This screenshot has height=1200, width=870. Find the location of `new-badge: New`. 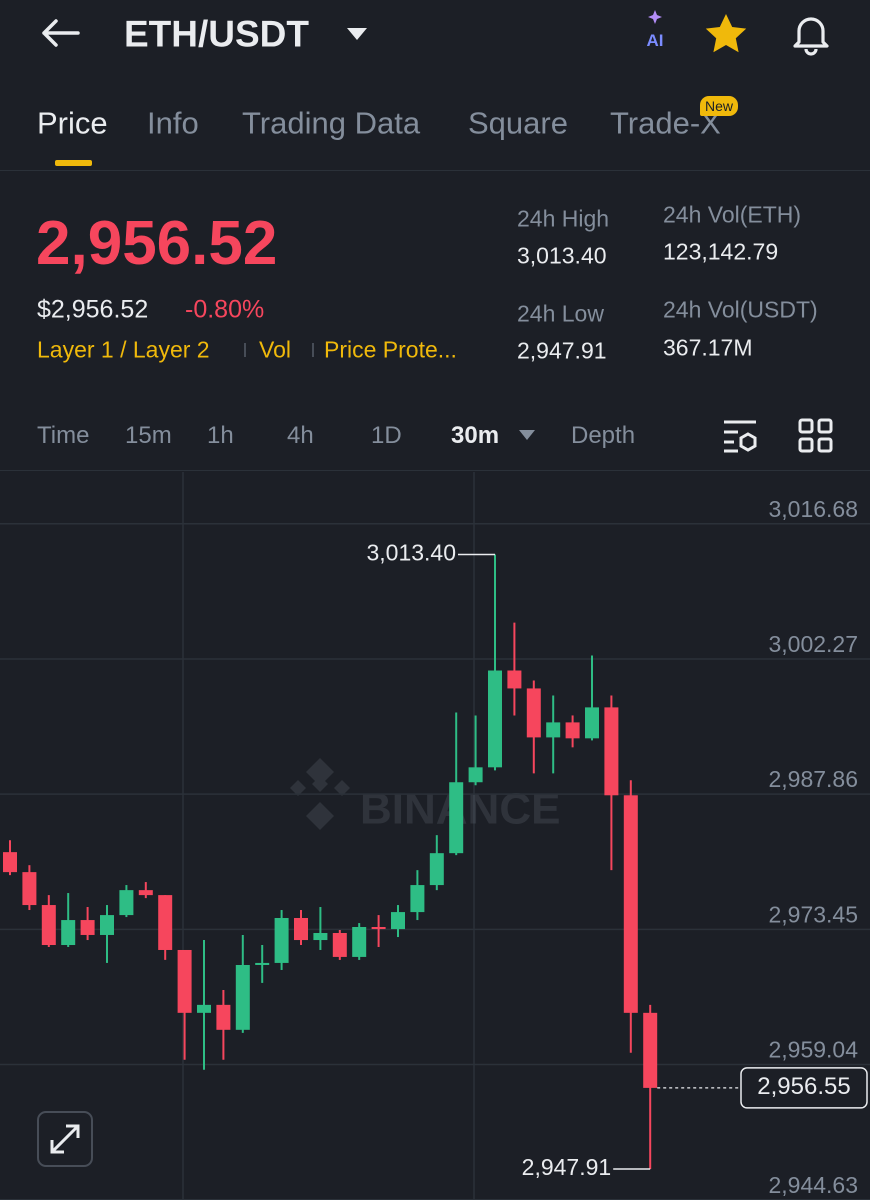

new-badge: New is located at coordinates (719, 106).